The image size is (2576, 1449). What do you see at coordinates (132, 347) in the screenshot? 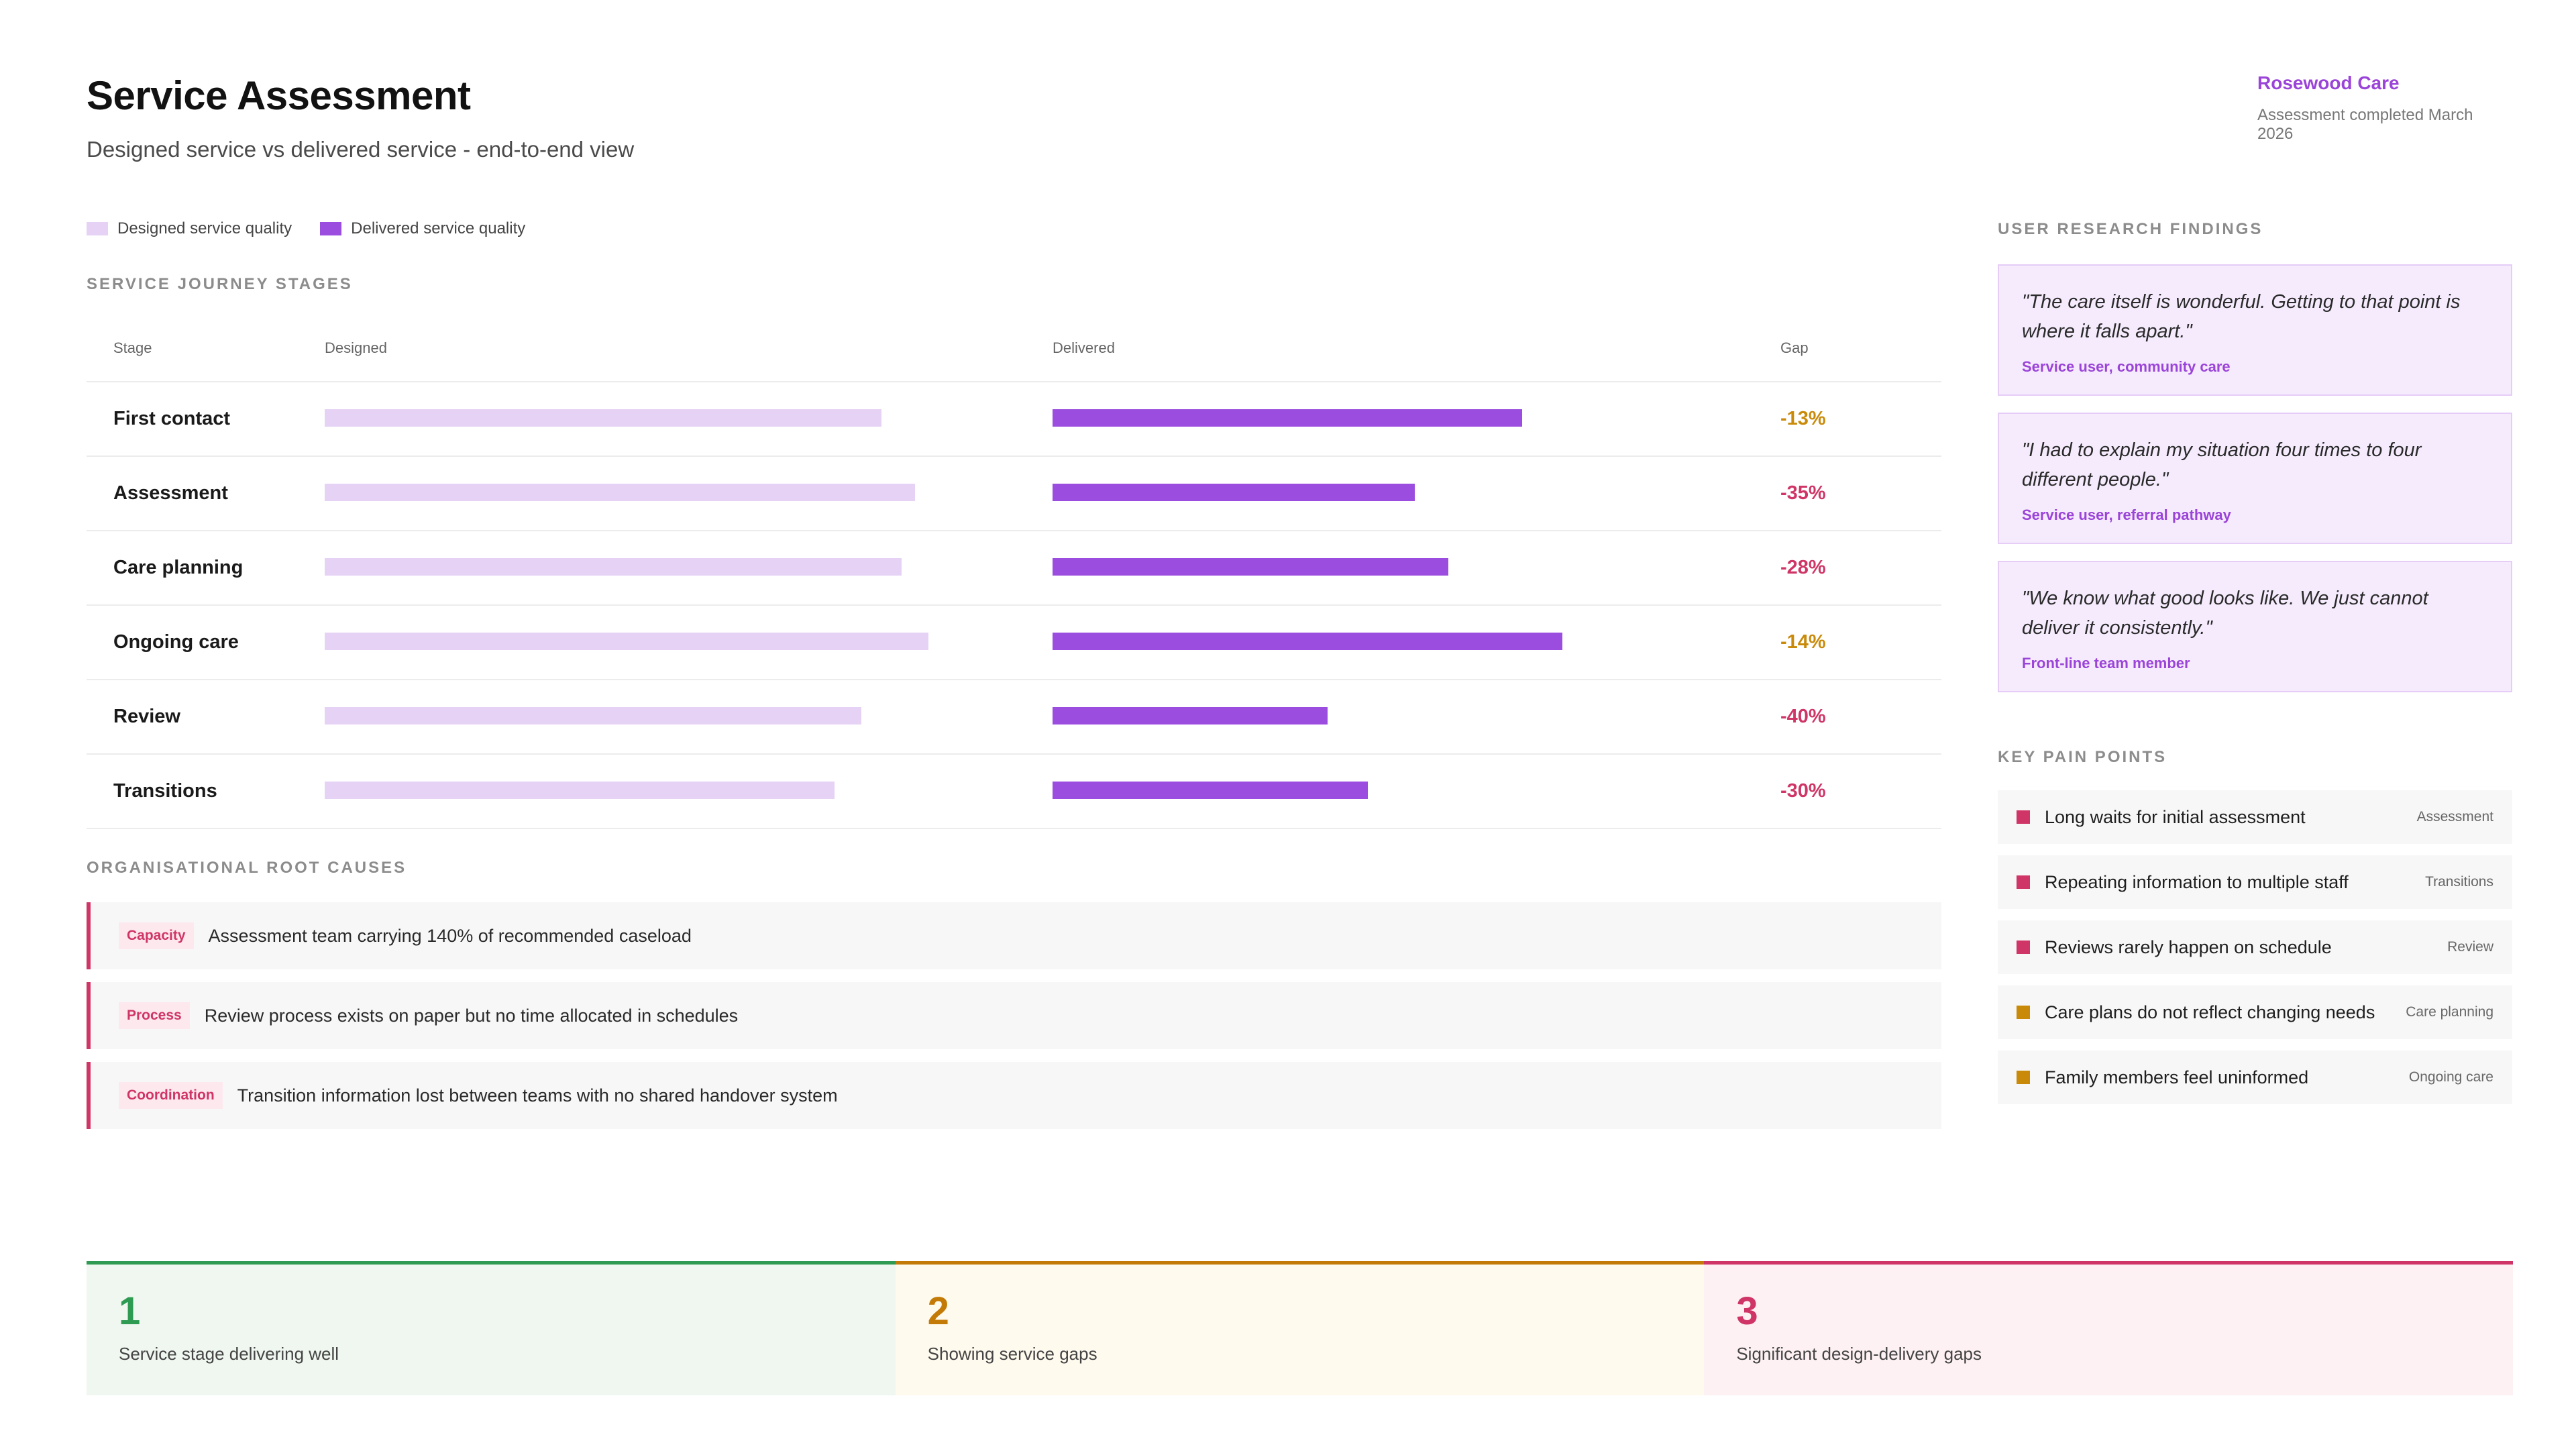
I see `col-header-stage: Stage` at bounding box center [132, 347].